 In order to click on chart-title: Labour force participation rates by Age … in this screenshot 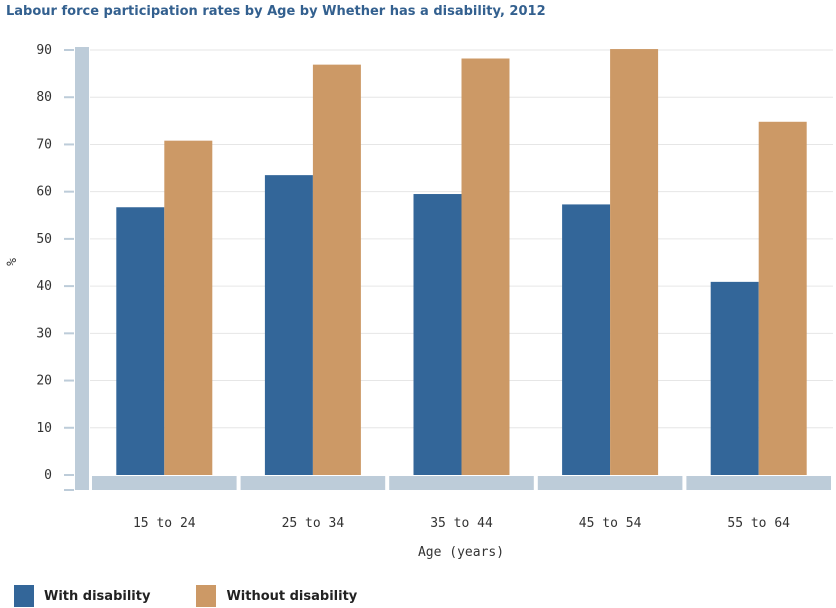, I will do `click(276, 11)`.